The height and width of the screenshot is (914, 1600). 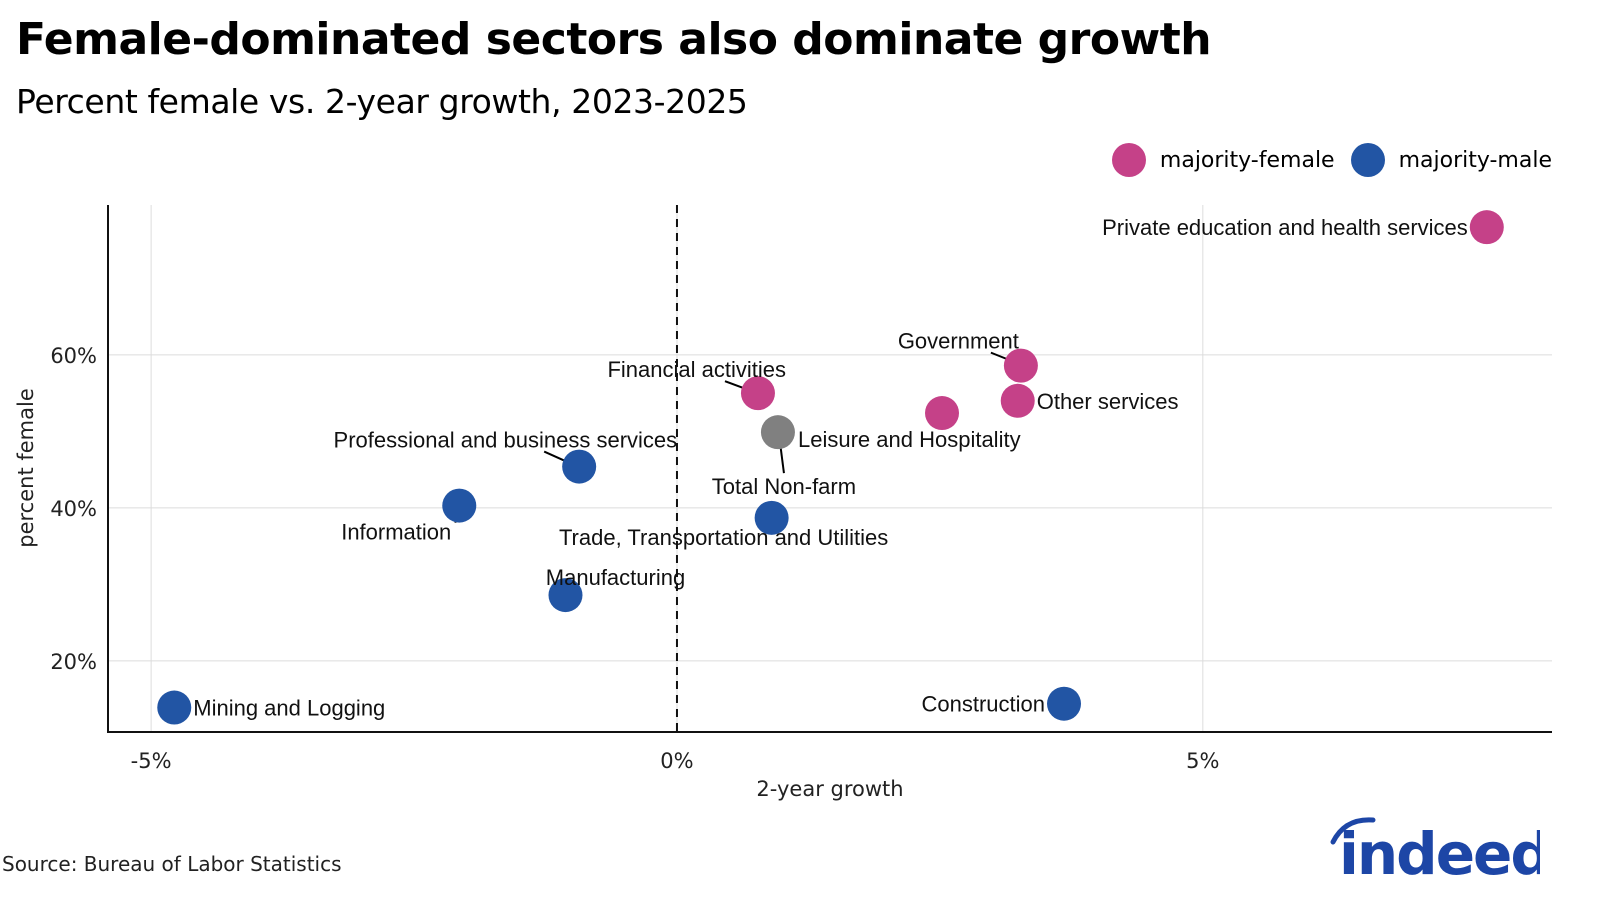 I want to click on point-label: Manufacturing, so click(x=615, y=577).